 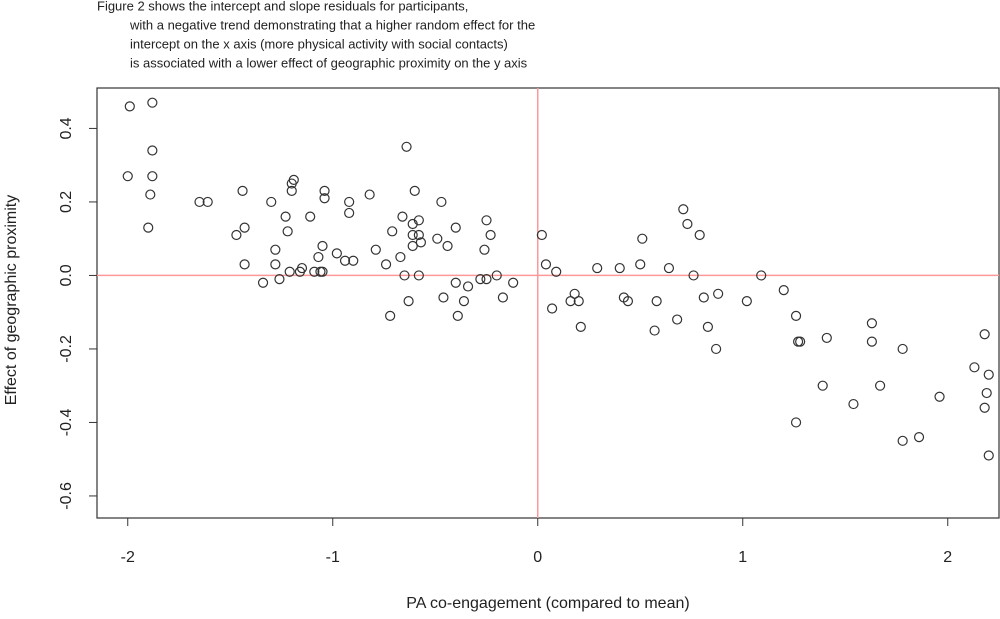 What do you see at coordinates (947, 557) in the screenshot?
I see `x-tick-label: 2` at bounding box center [947, 557].